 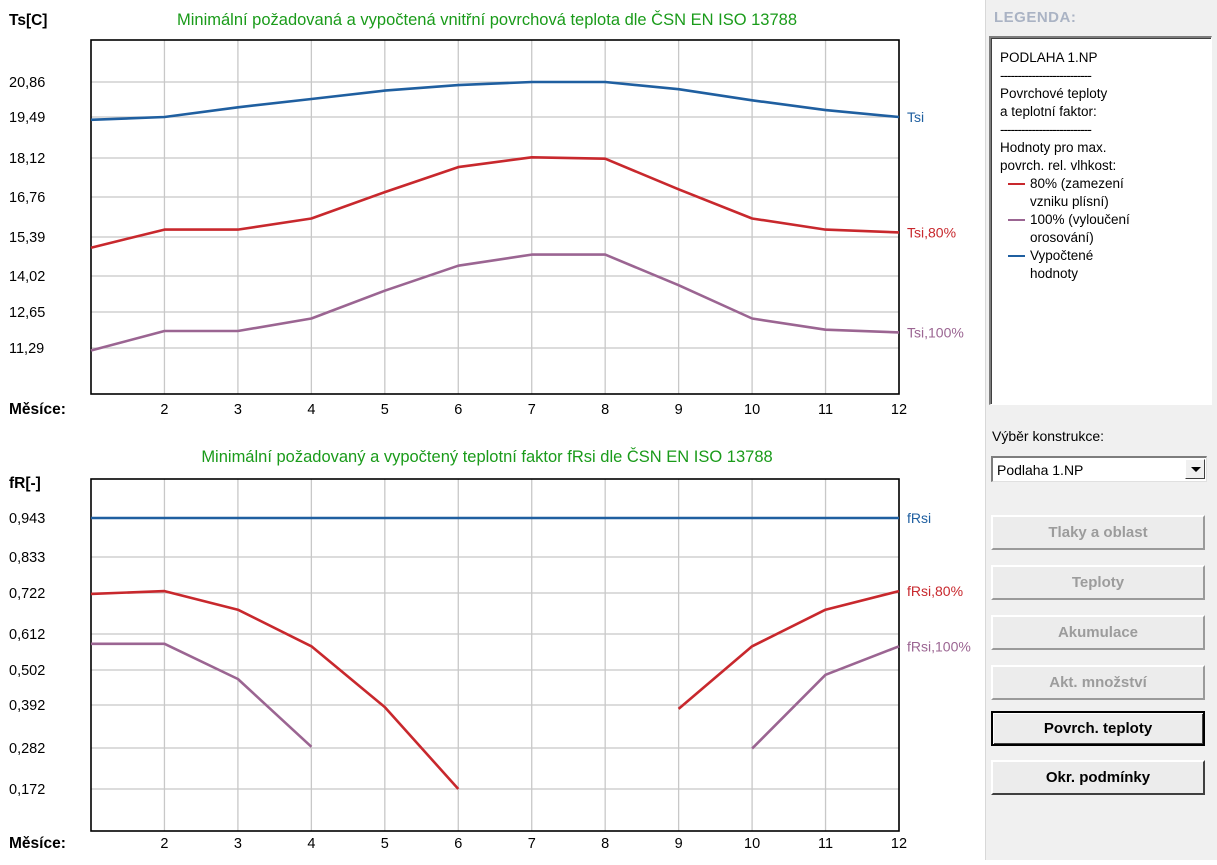 I want to click on legend-construction: PODLAHA 1.NP, so click(x=1049, y=57).